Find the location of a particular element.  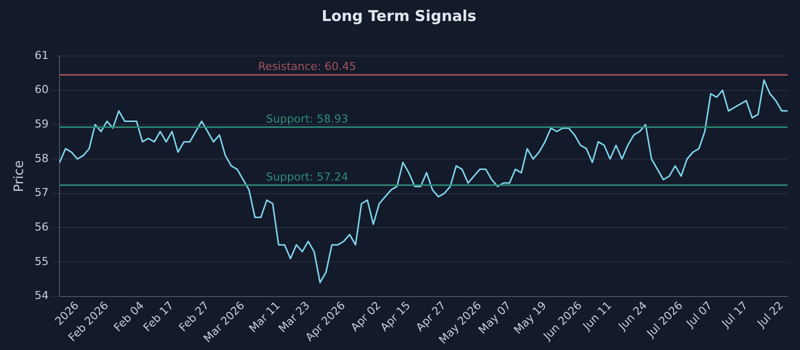

y-tick-label: 56 is located at coordinates (41, 227).